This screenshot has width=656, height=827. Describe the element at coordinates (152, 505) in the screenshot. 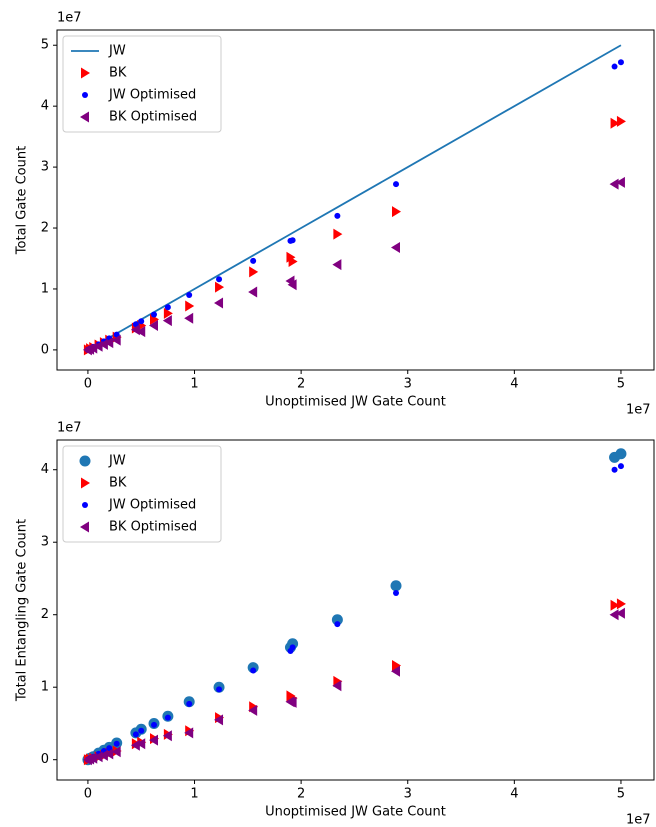

I see `legend-label: JW Optimised` at that location.